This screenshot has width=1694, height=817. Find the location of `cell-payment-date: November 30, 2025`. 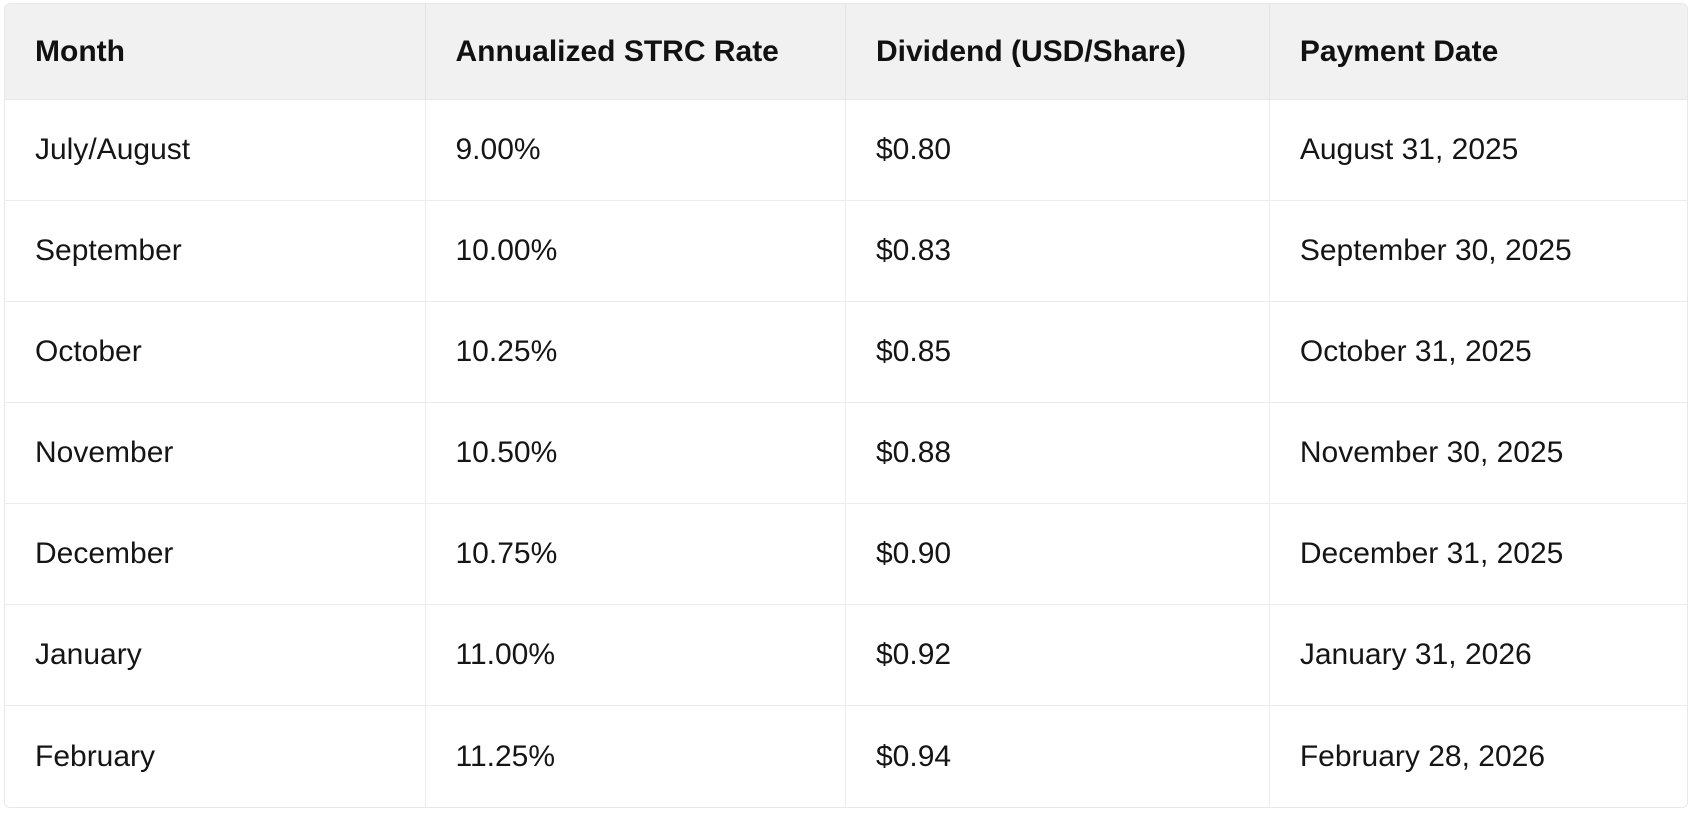

cell-payment-date: November 30, 2025 is located at coordinates (1478, 453).